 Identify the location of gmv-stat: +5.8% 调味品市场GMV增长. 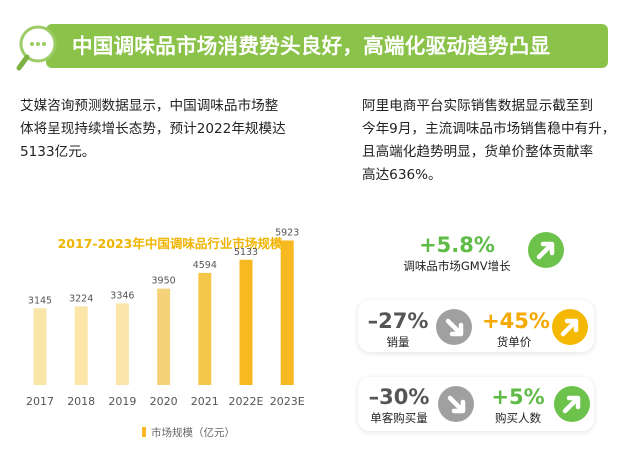
(457, 253).